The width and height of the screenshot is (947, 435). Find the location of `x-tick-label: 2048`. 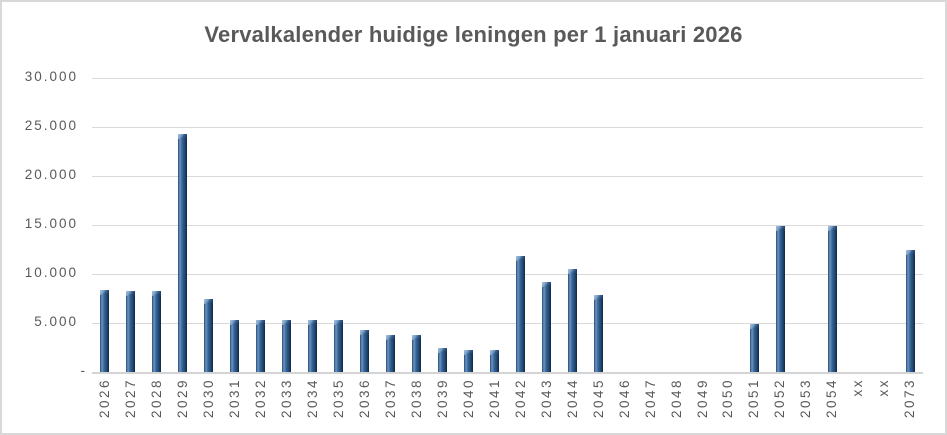

x-tick-label: 2048 is located at coordinates (676, 398).